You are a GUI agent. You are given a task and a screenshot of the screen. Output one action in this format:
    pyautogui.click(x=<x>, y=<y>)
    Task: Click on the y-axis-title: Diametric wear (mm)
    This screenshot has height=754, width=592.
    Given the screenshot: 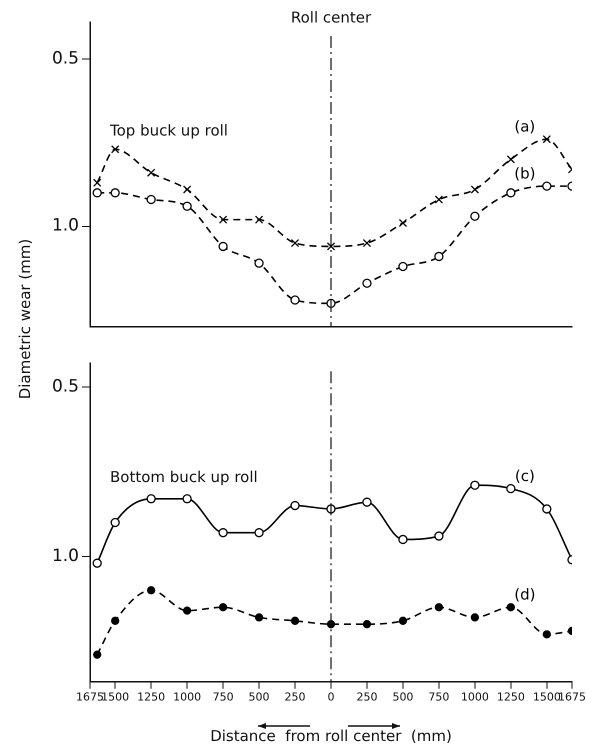 What is the action you would take?
    pyautogui.click(x=25, y=320)
    